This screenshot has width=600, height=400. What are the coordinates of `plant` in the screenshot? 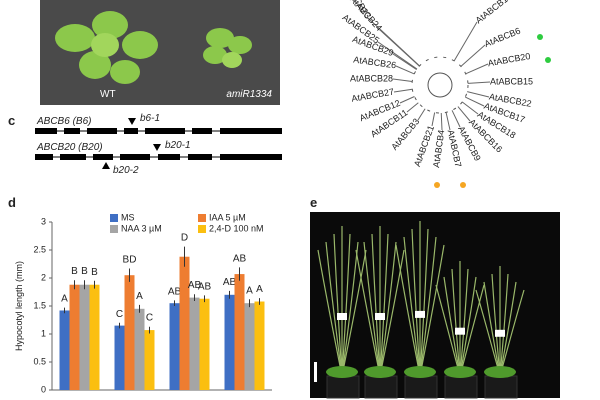 It's located at (227, 48).